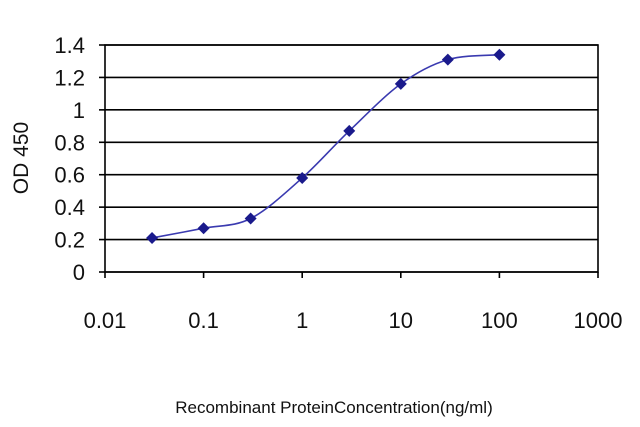  I want to click on x-tick-label: 10, so click(401, 320).